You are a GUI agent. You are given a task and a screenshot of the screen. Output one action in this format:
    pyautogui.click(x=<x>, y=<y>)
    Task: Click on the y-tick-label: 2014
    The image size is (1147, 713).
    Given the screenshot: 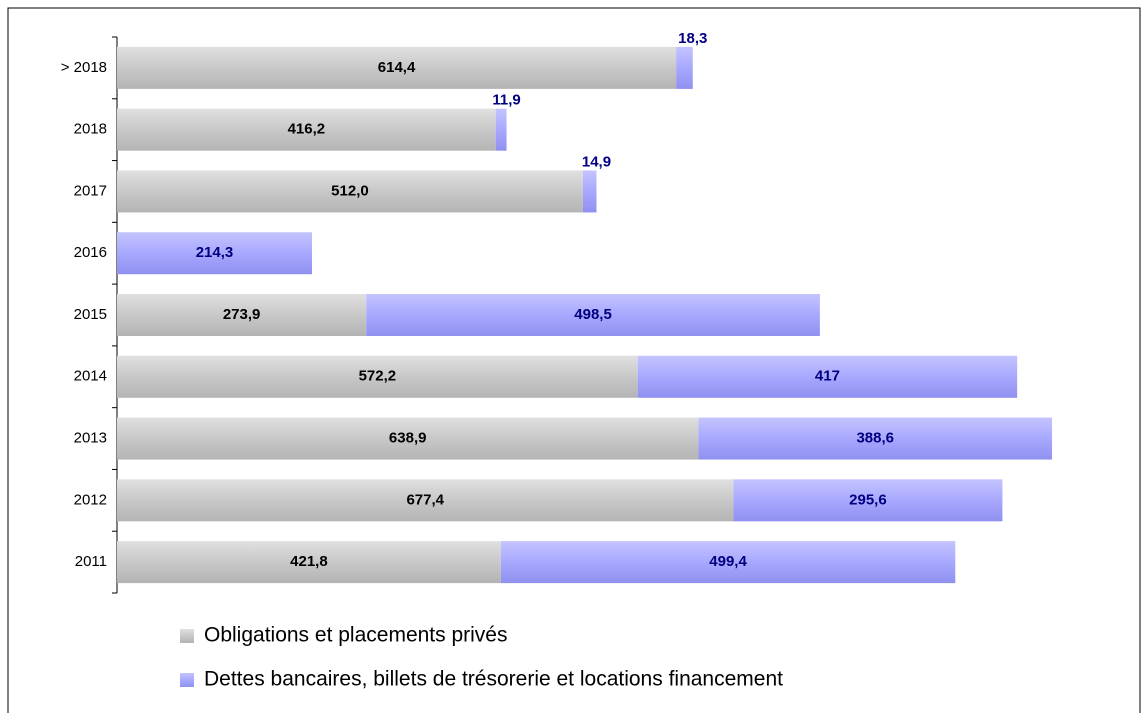 What is the action you would take?
    pyautogui.click(x=90, y=376)
    